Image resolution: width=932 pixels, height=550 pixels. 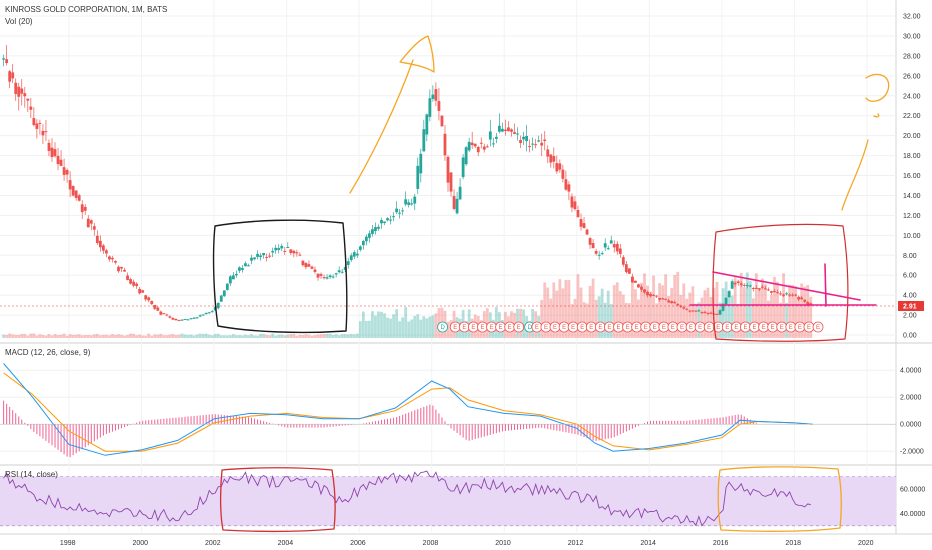 I want to click on red-box-annotation, so click(x=780, y=282).